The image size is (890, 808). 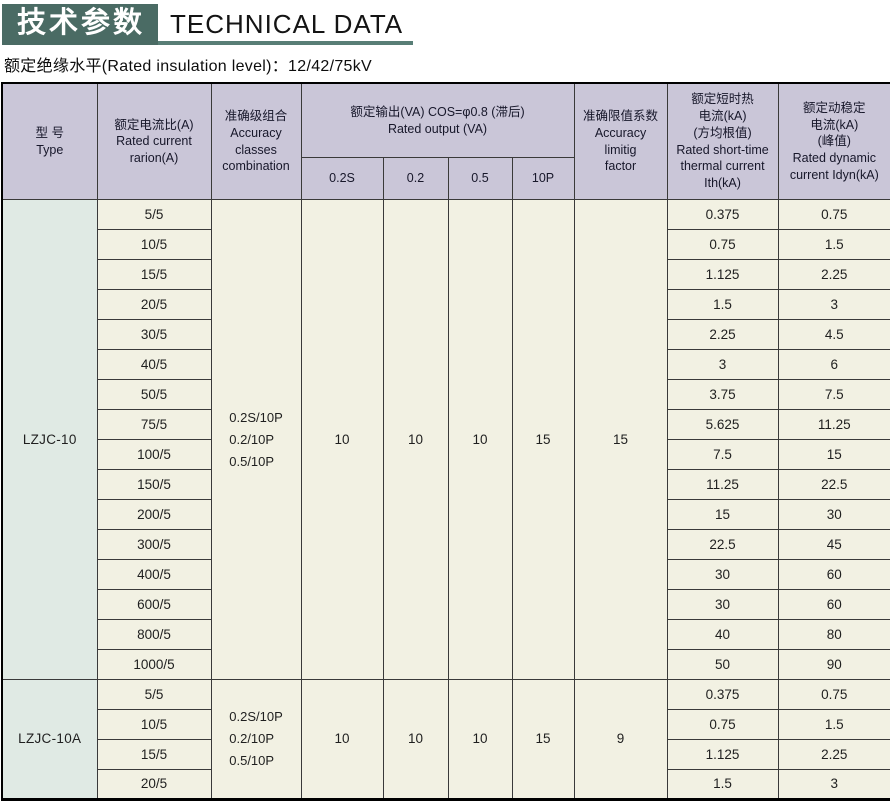 I want to click on cell-dynamic: 2.25, so click(x=833, y=274).